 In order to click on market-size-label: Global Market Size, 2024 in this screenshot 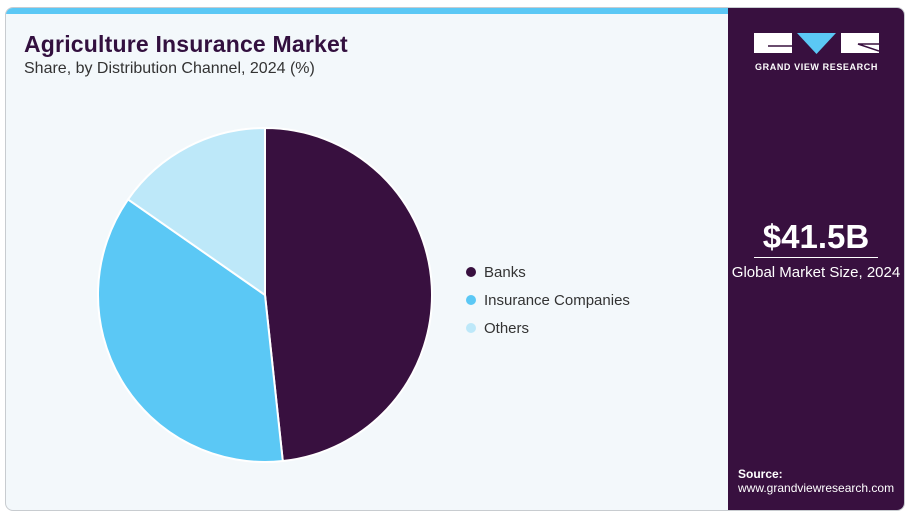, I will do `click(816, 272)`.